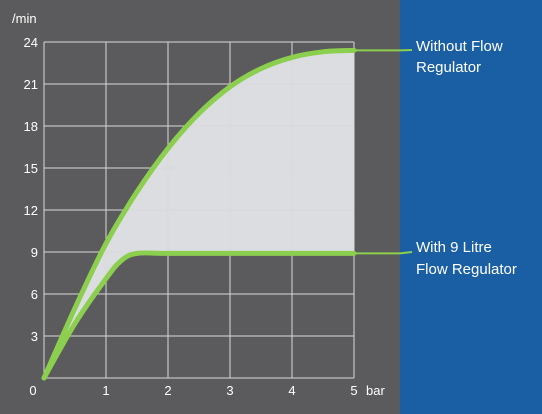  Describe the element at coordinates (34, 336) in the screenshot. I see `y-tick-label: 3` at that location.